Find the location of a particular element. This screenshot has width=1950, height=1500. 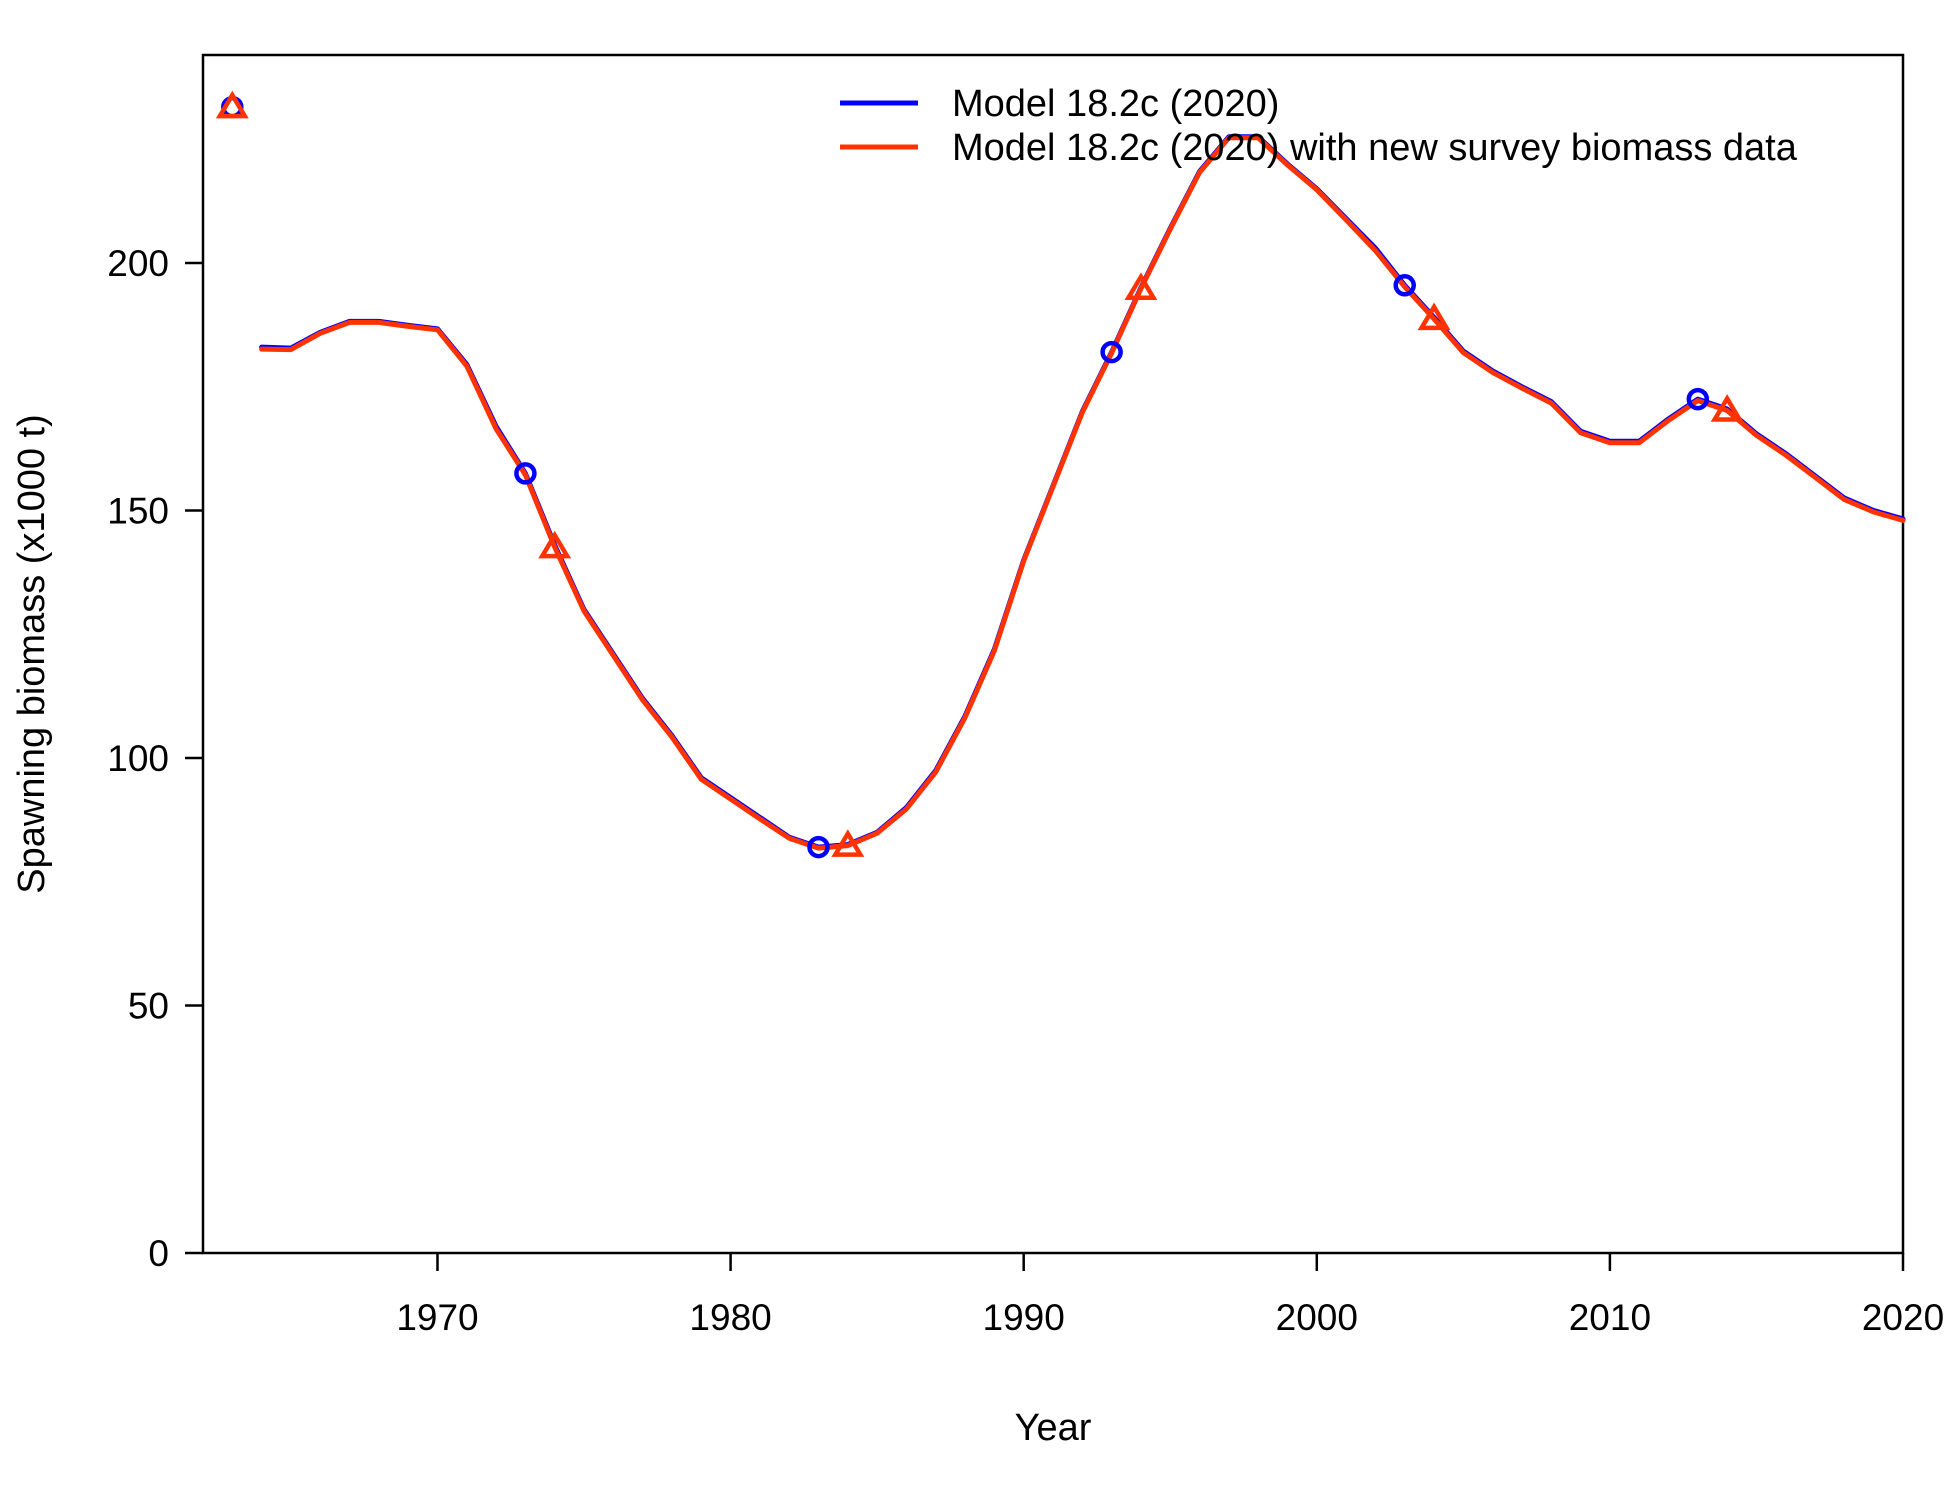

y-axis-title: Spawning biomass (x1000 t) is located at coordinates (32, 653).